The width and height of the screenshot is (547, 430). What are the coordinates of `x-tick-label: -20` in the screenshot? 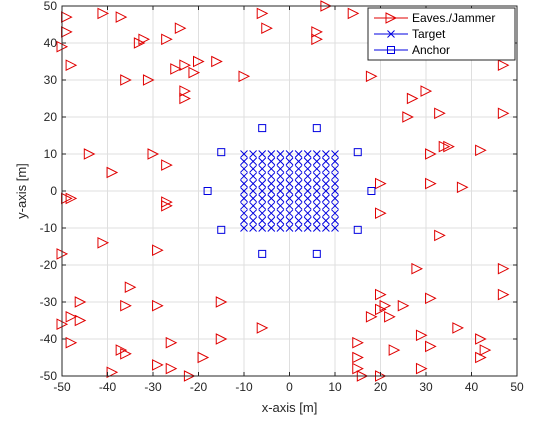 It's located at (199, 387).